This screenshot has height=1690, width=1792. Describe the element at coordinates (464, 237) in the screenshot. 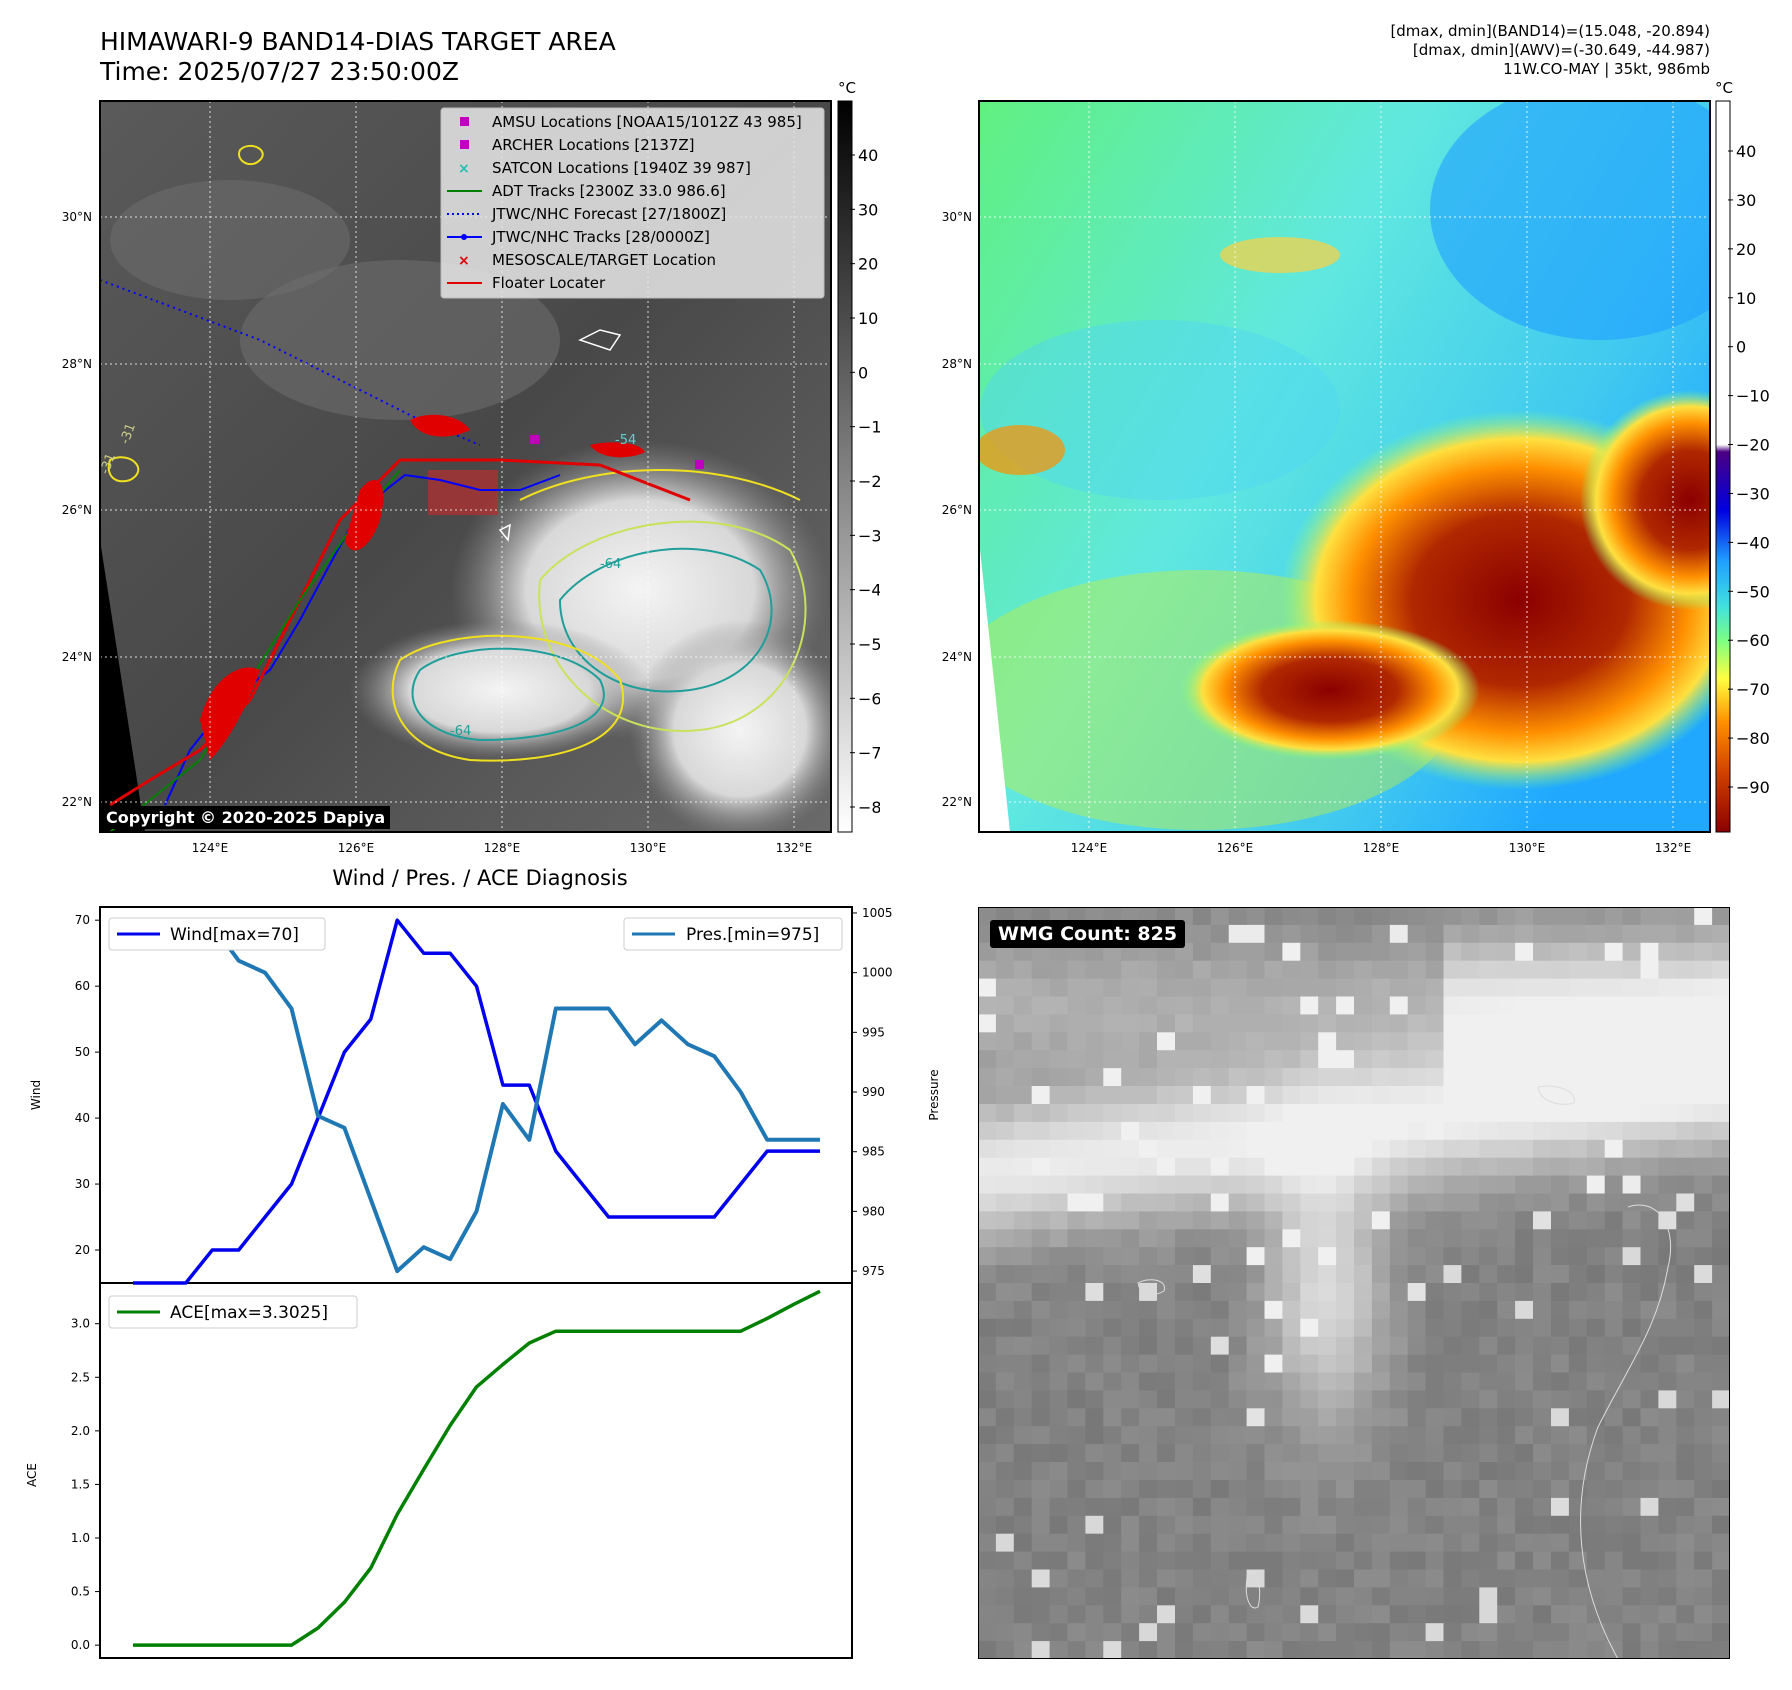

I see `legend-dot-marker` at that location.